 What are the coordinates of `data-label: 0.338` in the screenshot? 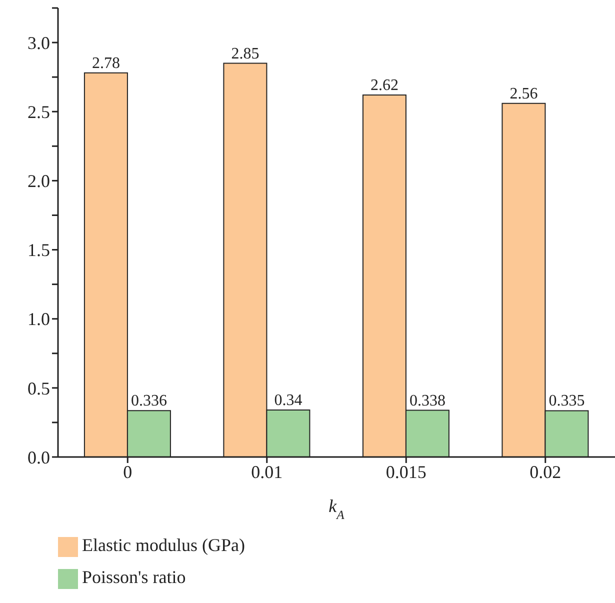 It's located at (427, 401).